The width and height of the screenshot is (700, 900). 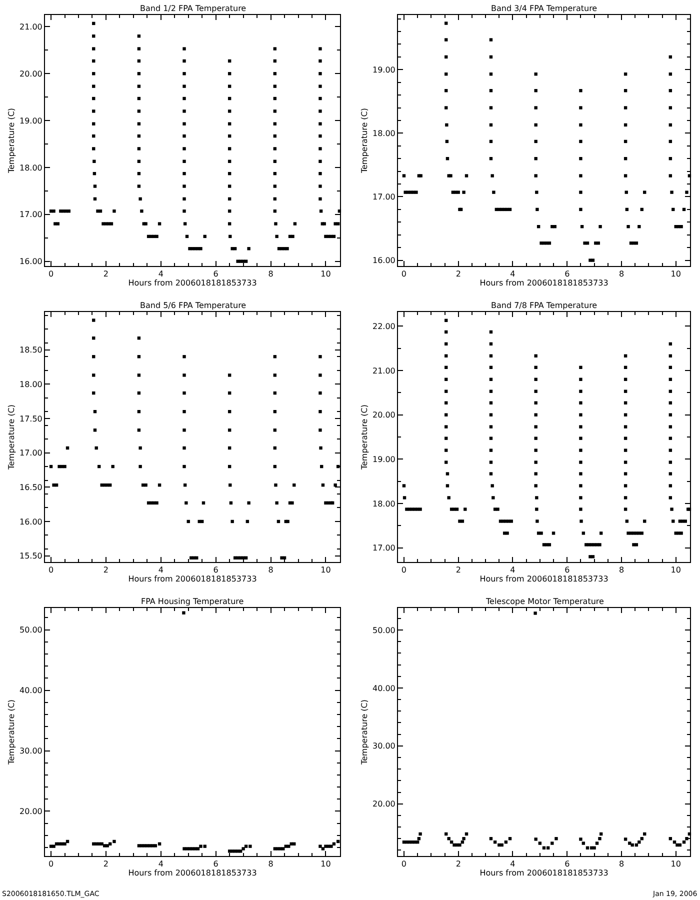 I want to click on chart-title: Band 3/4 FPA Temperature, so click(x=544, y=8).